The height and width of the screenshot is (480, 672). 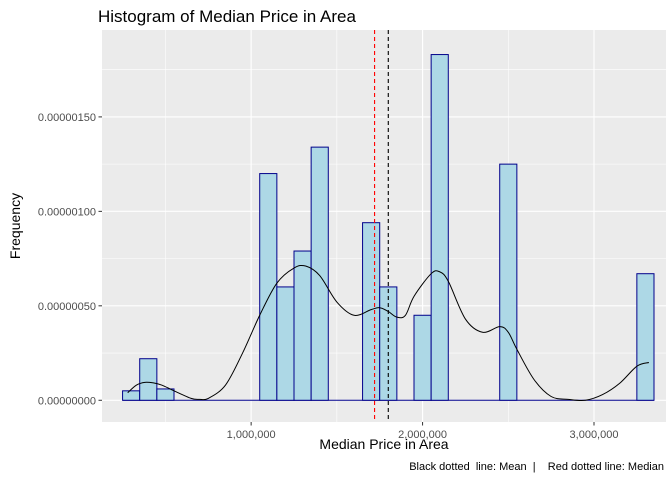 I want to click on y-tick-label: 0.00000000, so click(x=67, y=401).